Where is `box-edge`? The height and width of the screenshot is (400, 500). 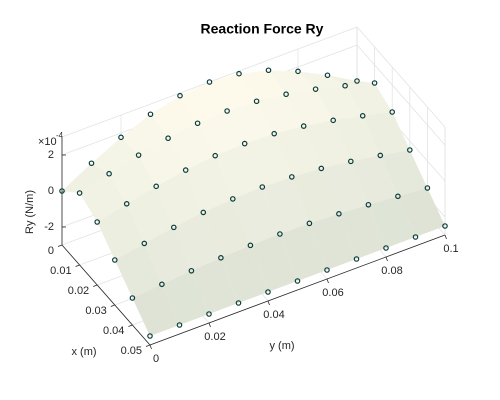 box-edge is located at coordinates (401, 77).